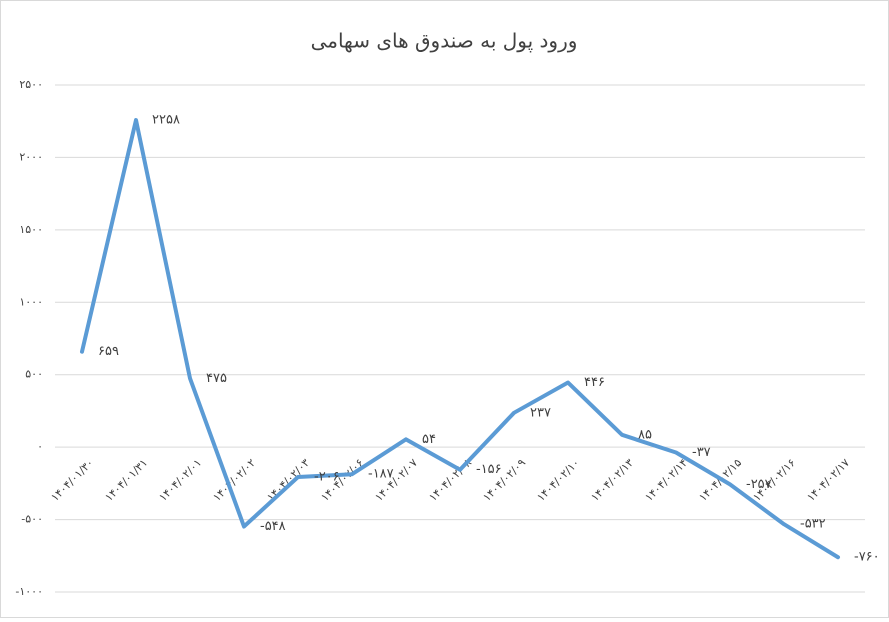 The image size is (889, 622). What do you see at coordinates (166, 120) in the screenshot?
I see `data-label: ۲۲۵۸` at bounding box center [166, 120].